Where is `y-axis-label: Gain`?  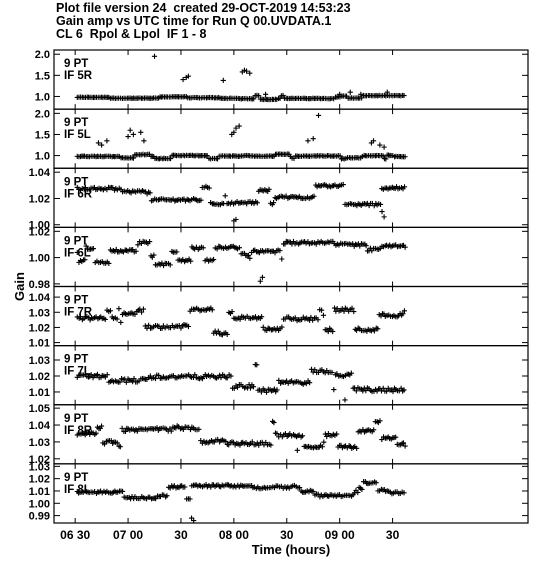 y-axis-label: Gain is located at coordinates (19, 286).